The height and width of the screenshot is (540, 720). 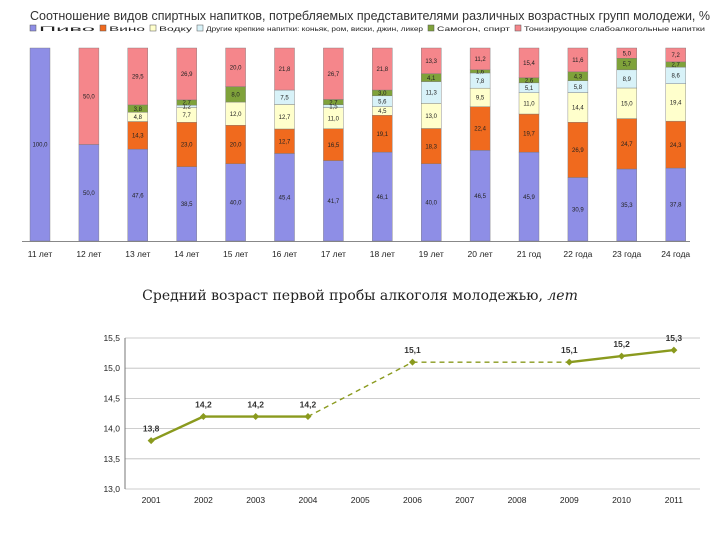 What do you see at coordinates (676, 104) in the screenshot?
I see `data-label: 19,4` at bounding box center [676, 104].